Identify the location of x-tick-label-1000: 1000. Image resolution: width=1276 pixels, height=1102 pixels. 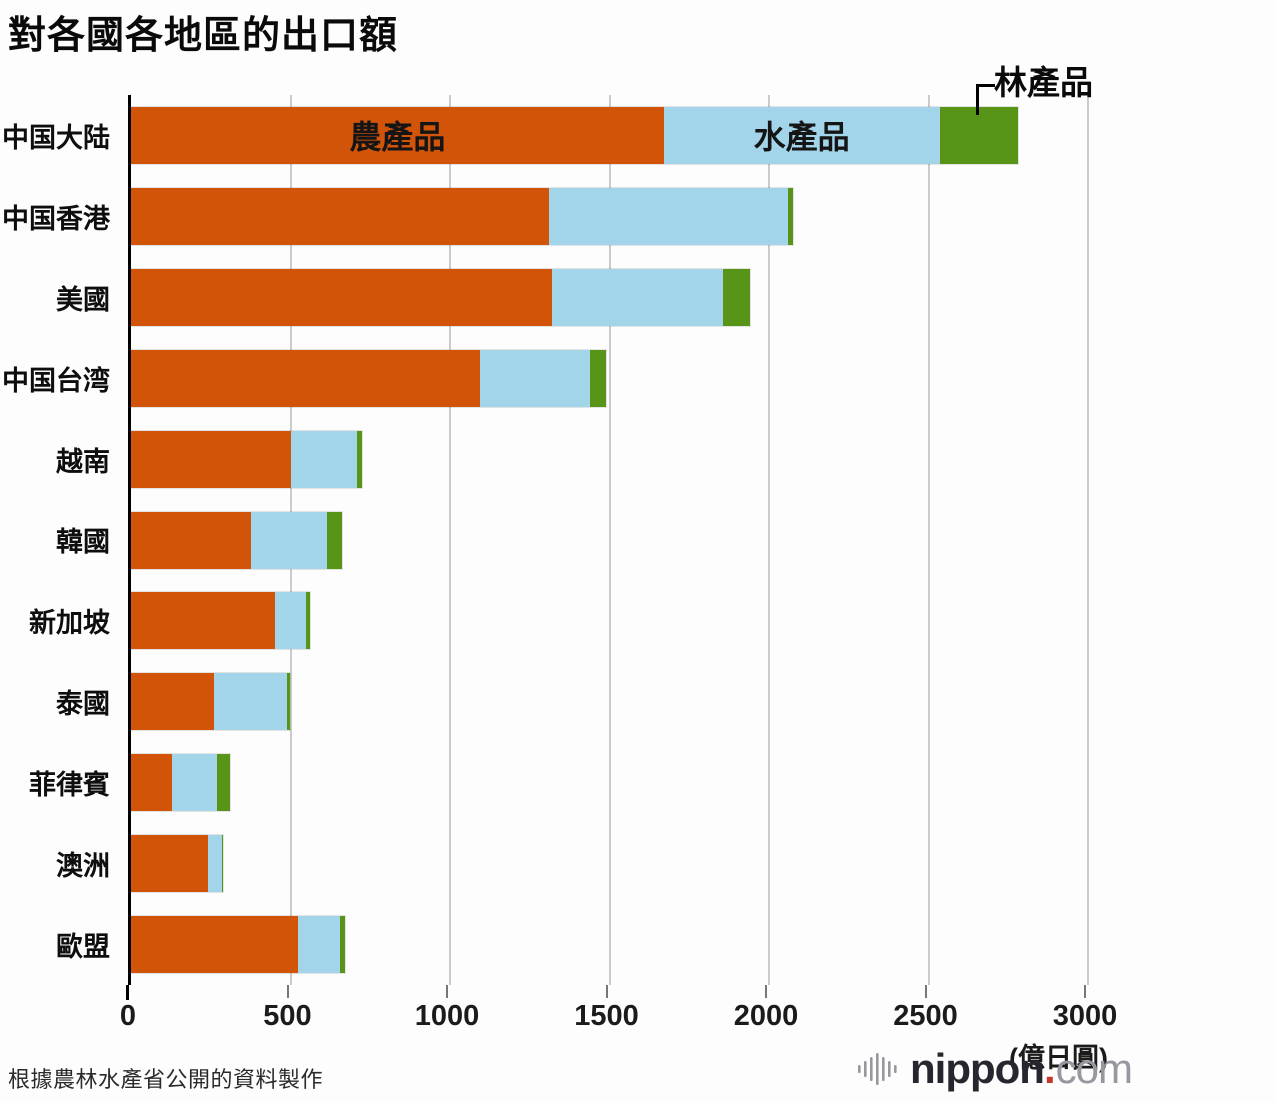
(447, 1016).